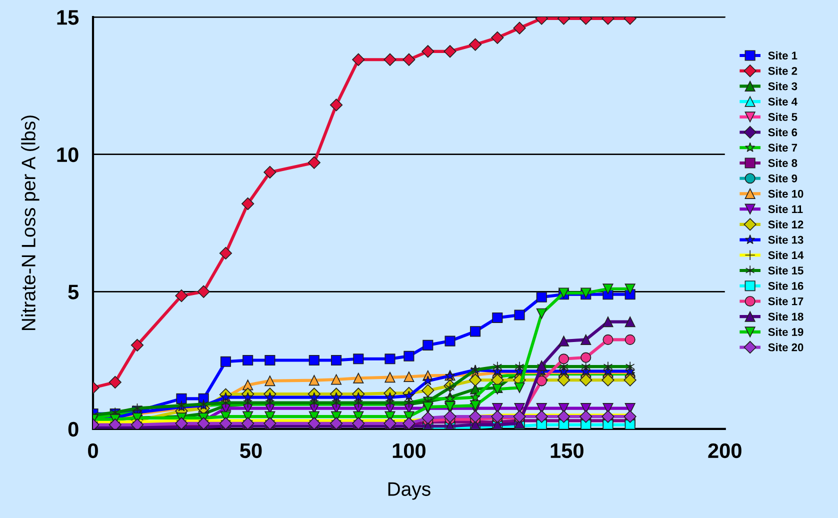 This screenshot has width=838, height=518. Describe the element at coordinates (30, 223) in the screenshot. I see `y-axis-title: Nitrate-N Loss per A (lbs)` at that location.